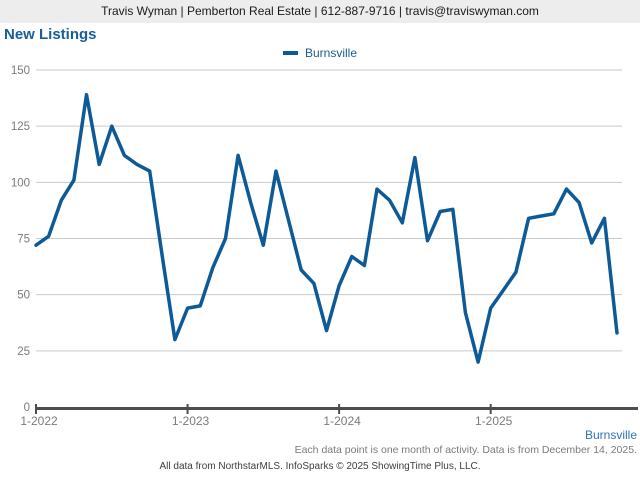 This screenshot has width=640, height=480. Describe the element at coordinates (610, 435) in the screenshot. I see `footer-series-label: Burnsville` at that location.